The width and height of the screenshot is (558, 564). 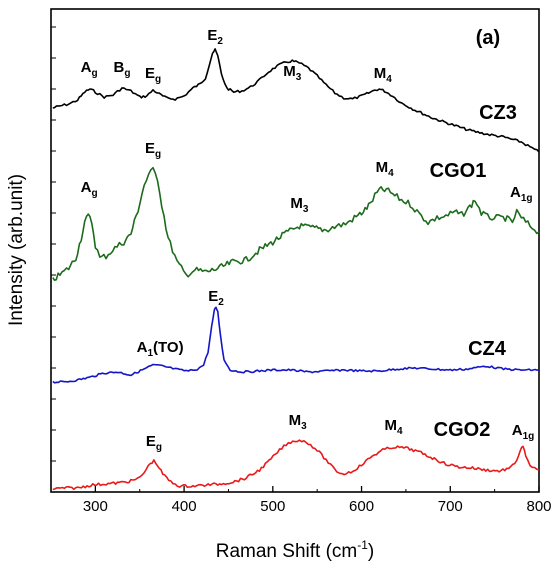 I want to click on peak-label-tail: (TO), so click(x=168, y=347).